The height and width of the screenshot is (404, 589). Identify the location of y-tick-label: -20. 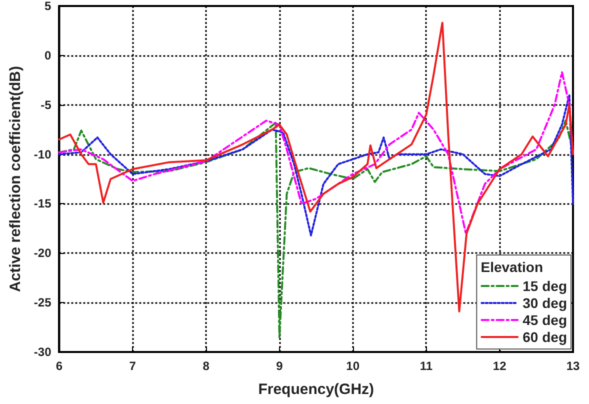
(43, 253).